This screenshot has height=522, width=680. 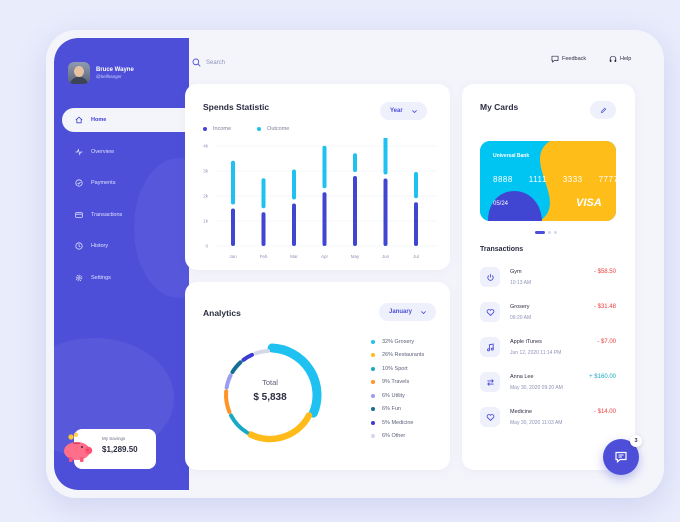 I want to click on pencil-icon, so click(x=603, y=110).